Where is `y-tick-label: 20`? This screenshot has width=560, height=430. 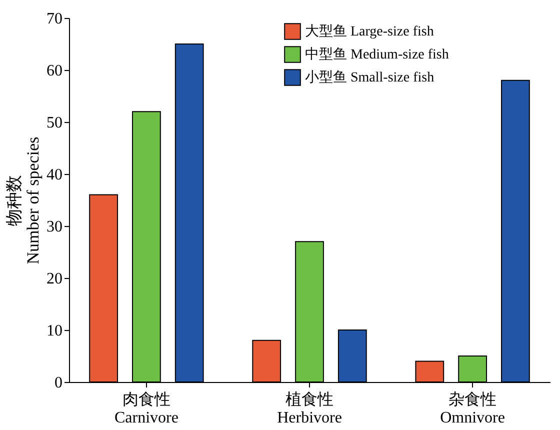
y-tick-label: 20 is located at coordinates (54, 279).